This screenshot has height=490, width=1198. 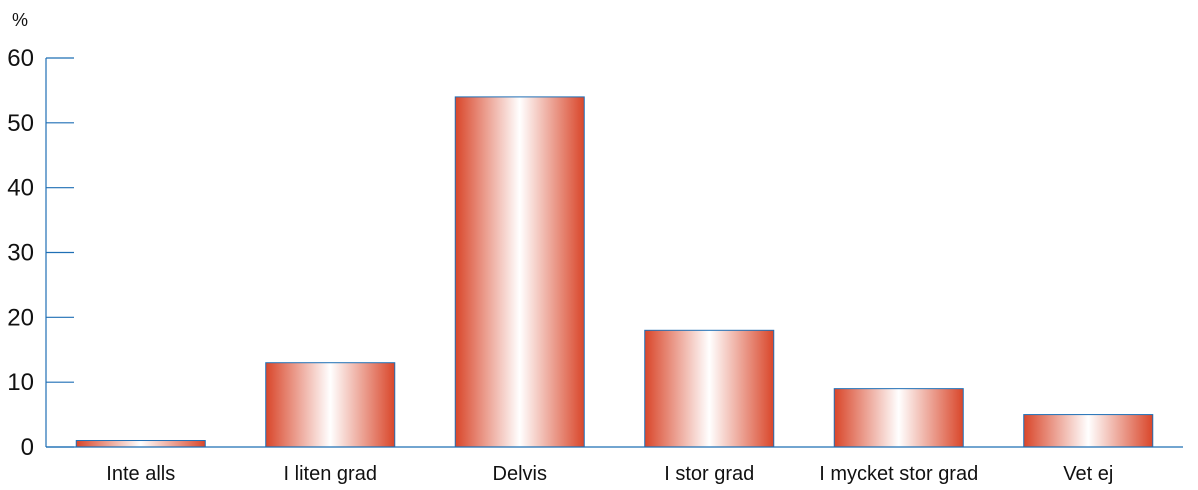 I want to click on y-tick-label: 20, so click(x=20, y=317).